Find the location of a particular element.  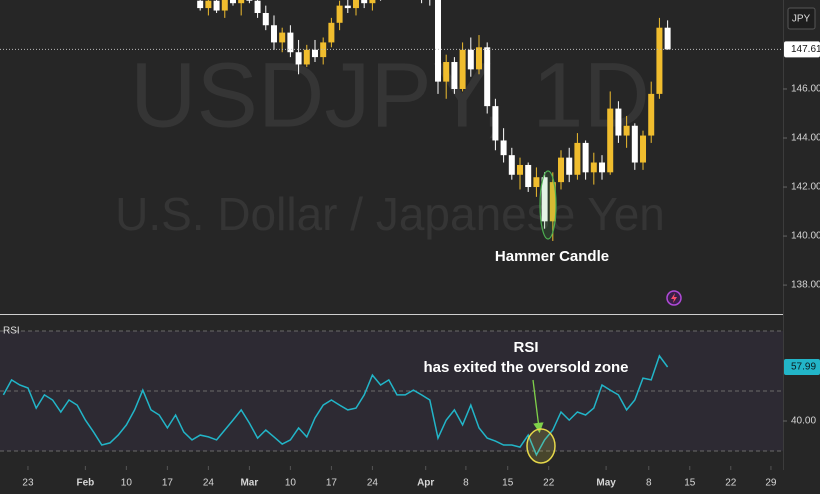

currency: JPY is located at coordinates (801, 19).